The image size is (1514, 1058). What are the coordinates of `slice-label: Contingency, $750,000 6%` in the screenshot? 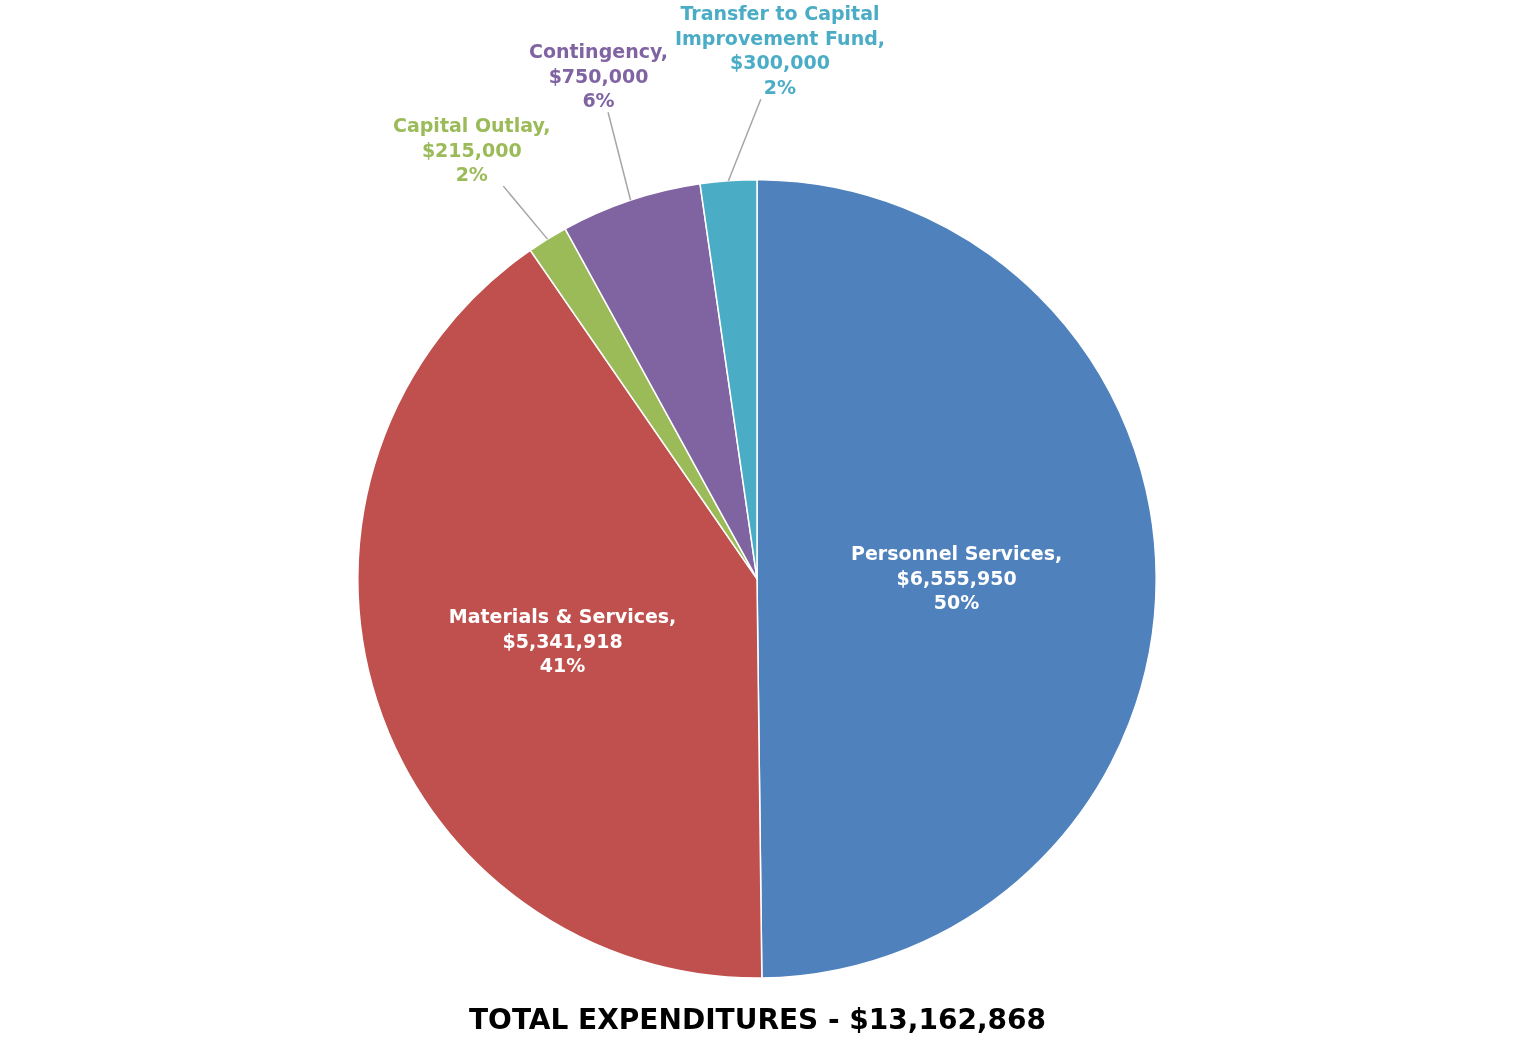 It's located at (599, 76).